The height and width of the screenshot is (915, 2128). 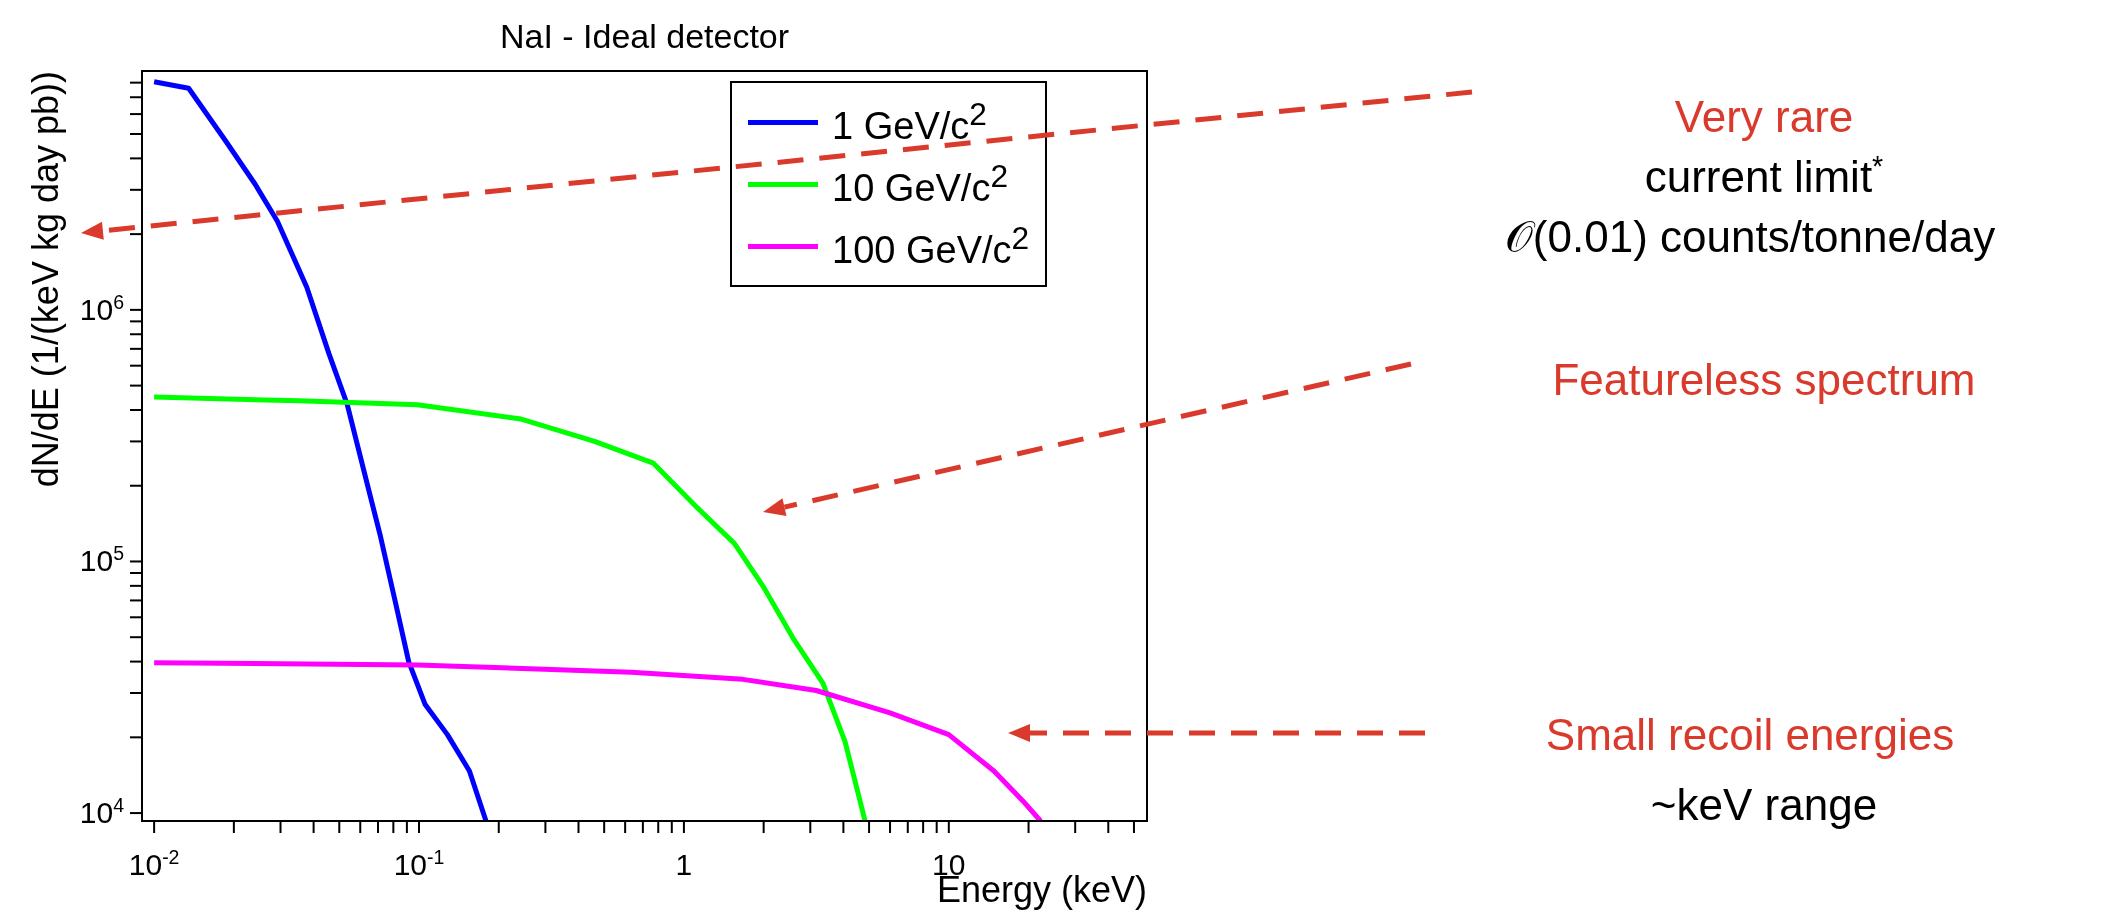 I want to click on legend-label: 10 GeV/c$^{2}$, so click(x=920, y=184).